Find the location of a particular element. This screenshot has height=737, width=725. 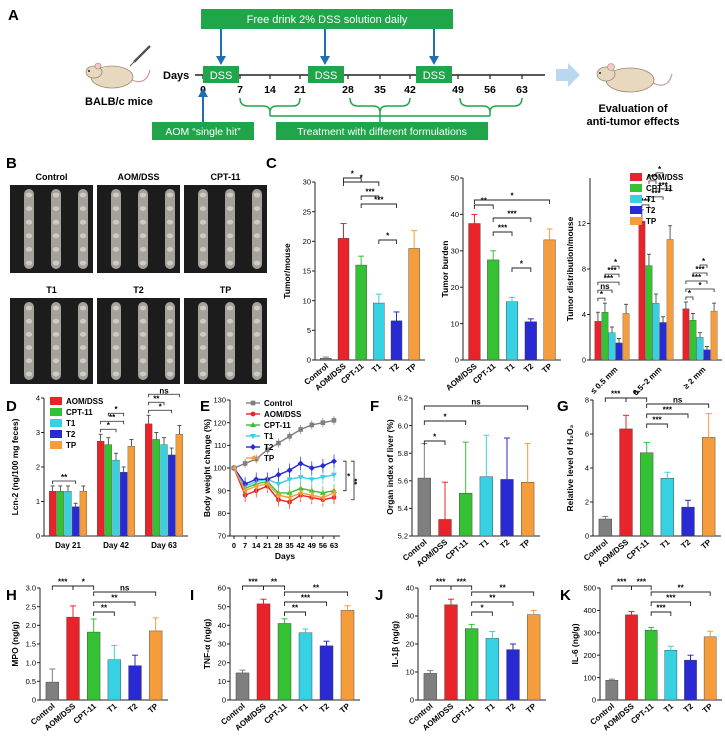

treatment-label: Treatment with different formulations is located at coordinates (382, 132).